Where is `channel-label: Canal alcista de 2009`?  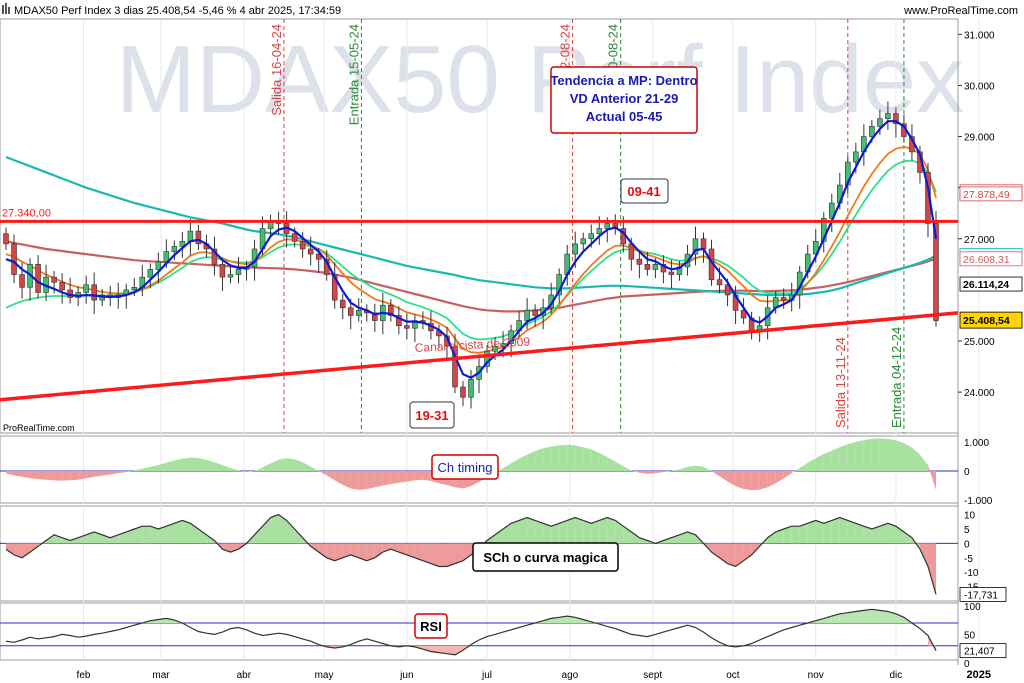 channel-label: Canal alcista de 2009 is located at coordinates (472, 345).